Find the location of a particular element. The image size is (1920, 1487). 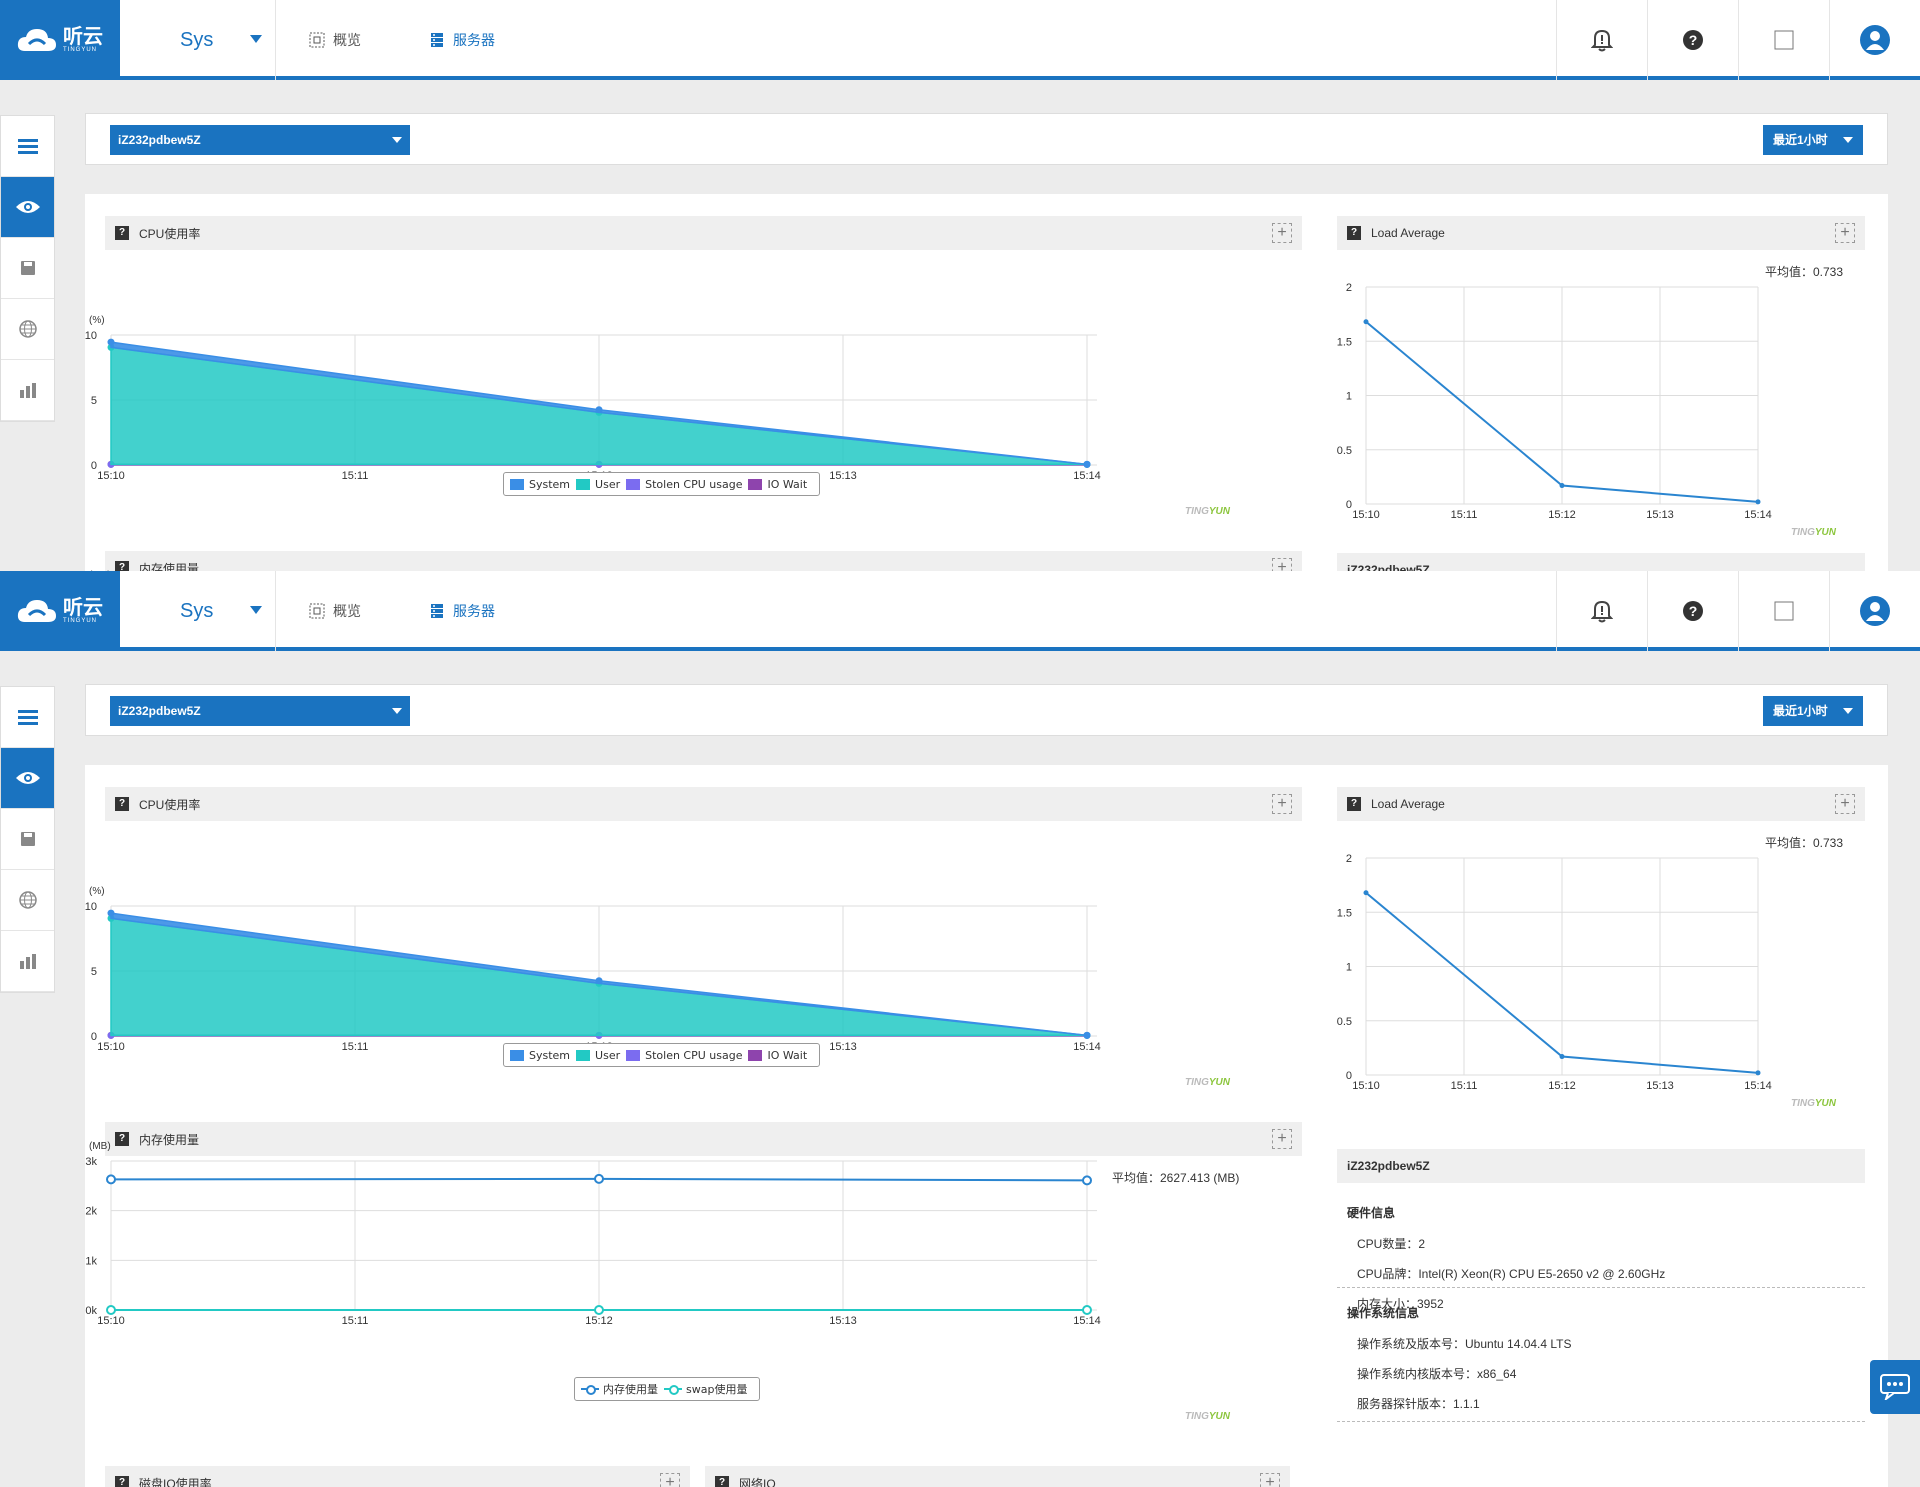

legend-item-swap: swap使用量 is located at coordinates (705, 1389).